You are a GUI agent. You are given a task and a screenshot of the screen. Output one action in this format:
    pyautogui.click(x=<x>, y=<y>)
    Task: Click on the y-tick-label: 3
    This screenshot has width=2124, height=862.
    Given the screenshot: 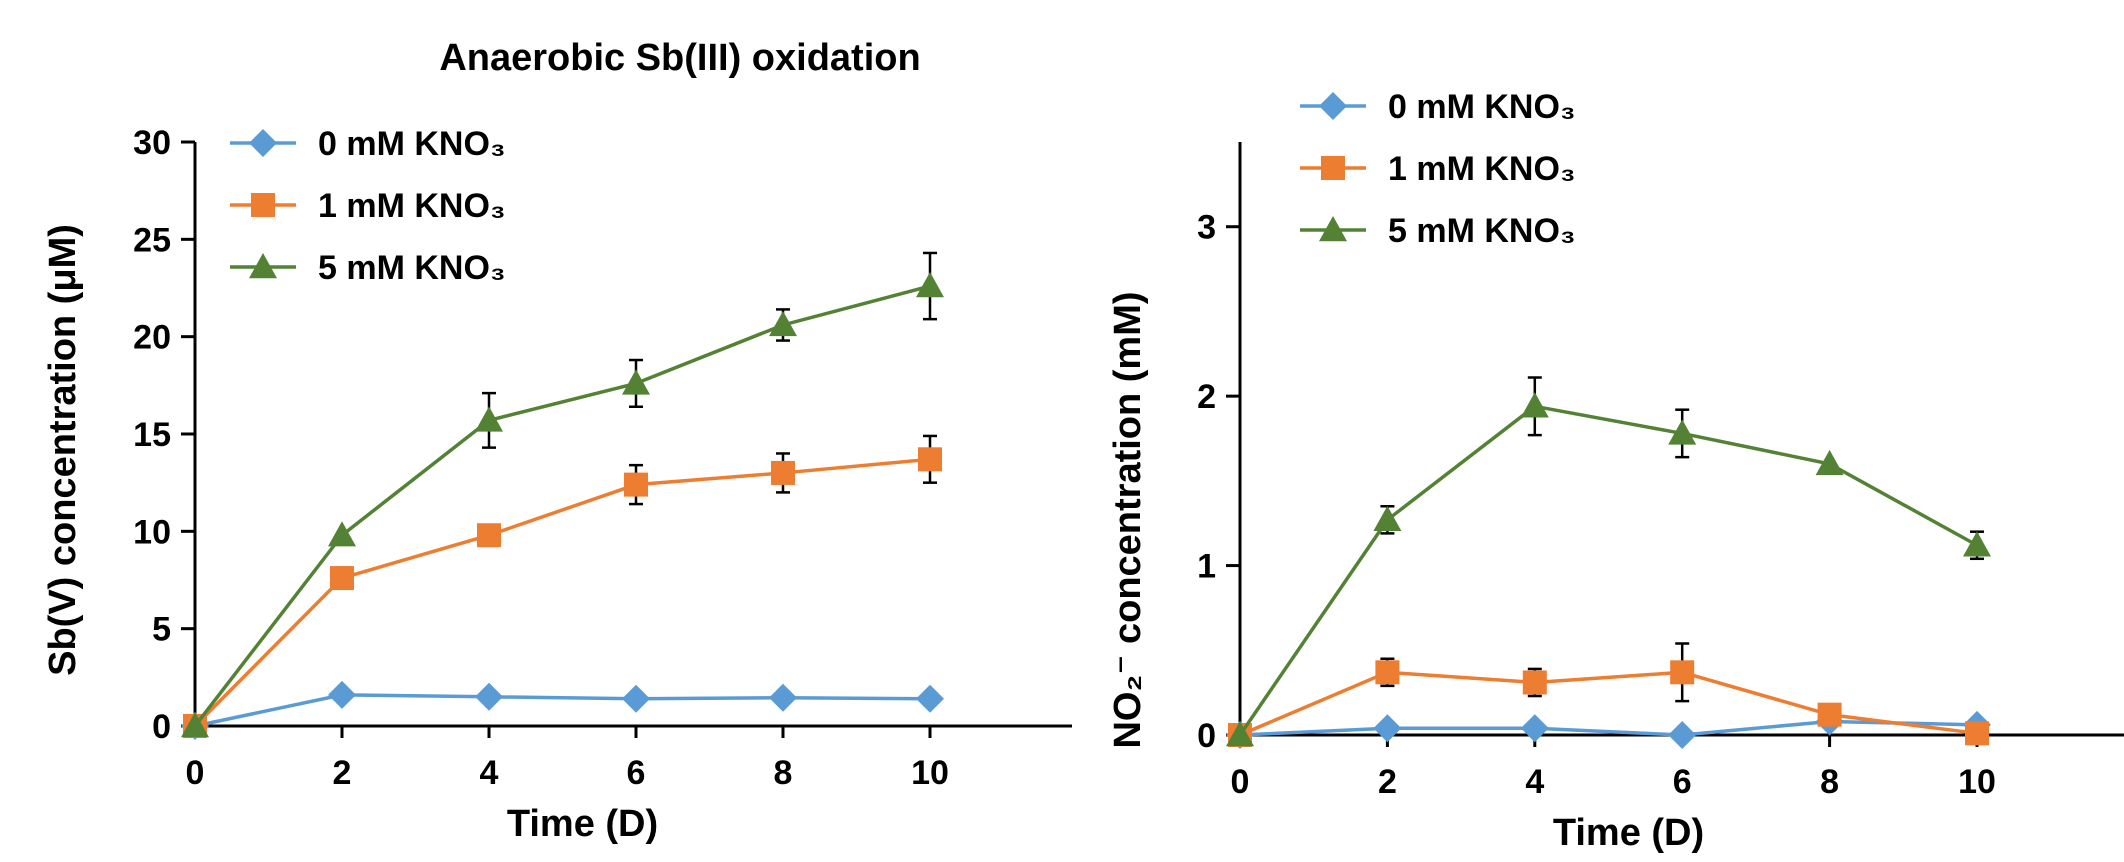 What is the action you would take?
    pyautogui.click(x=1206, y=228)
    